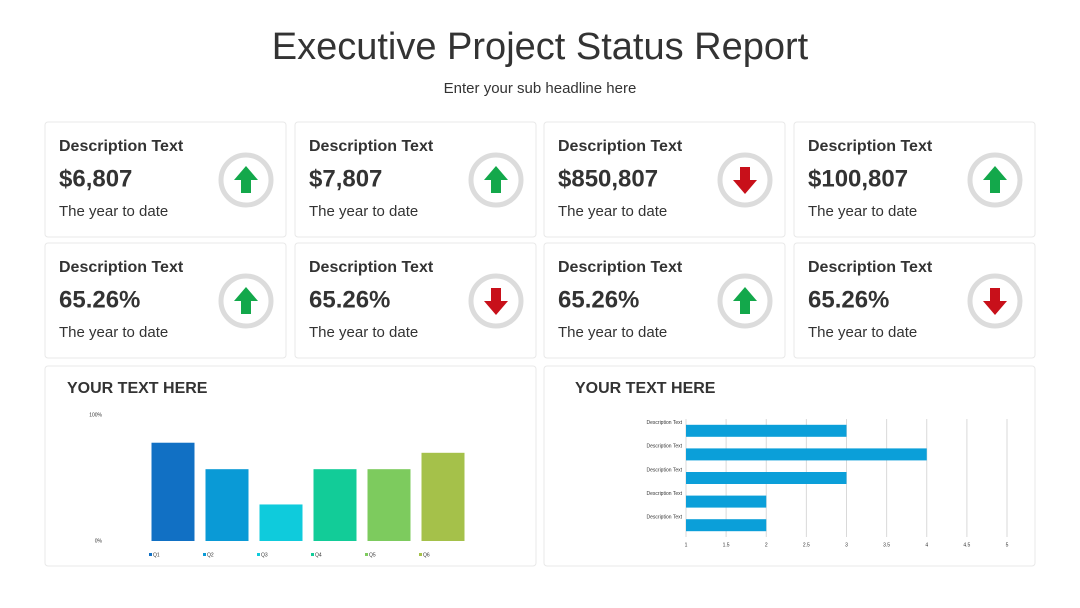  I want to click on y-tick-label: 0%, so click(99, 541).